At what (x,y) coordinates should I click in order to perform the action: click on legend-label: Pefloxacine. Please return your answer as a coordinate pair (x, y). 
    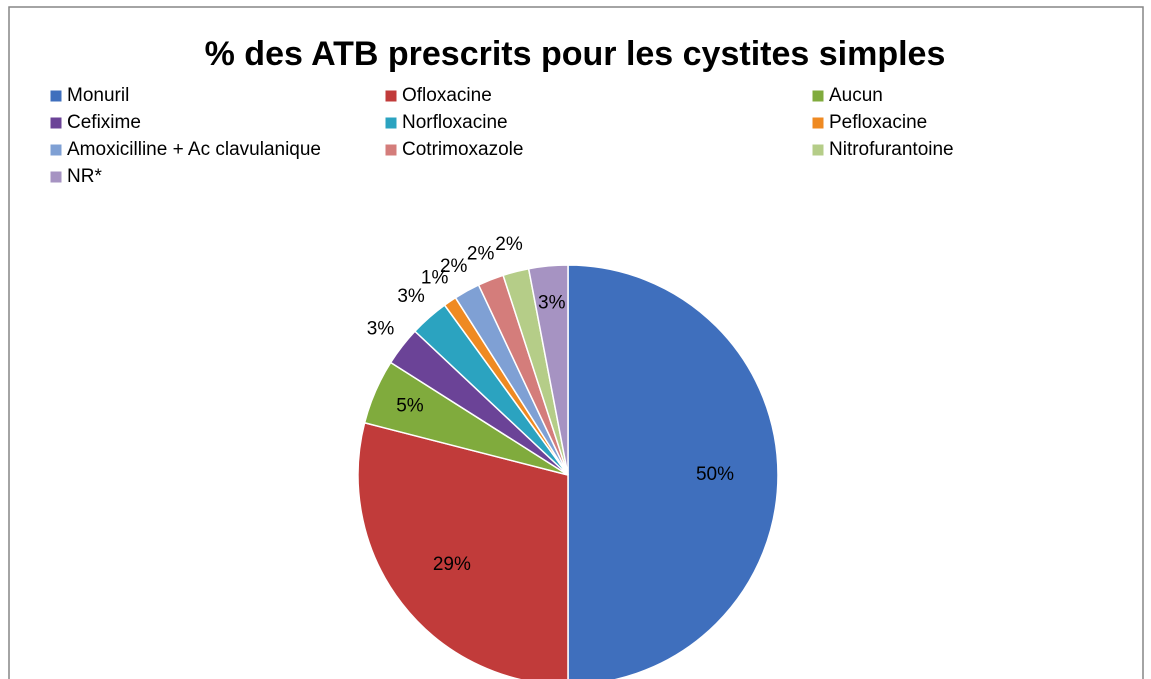
    Looking at the image, I should click on (878, 122).